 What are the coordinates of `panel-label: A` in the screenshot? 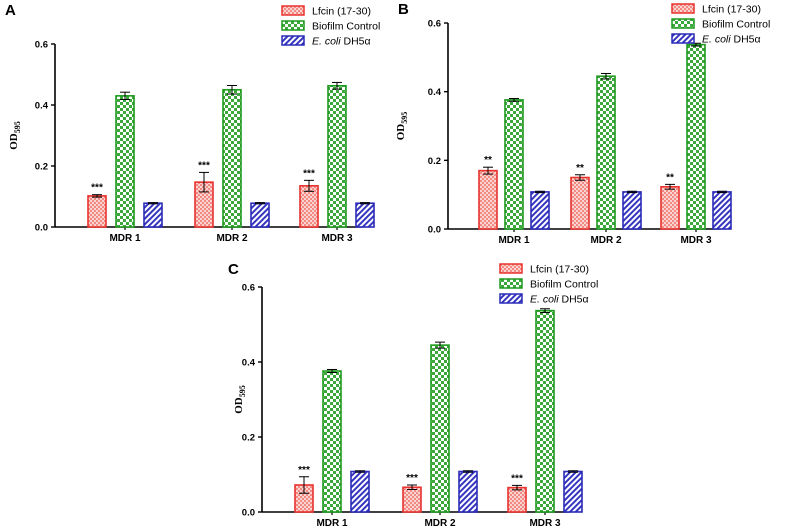 It's located at (10, 10).